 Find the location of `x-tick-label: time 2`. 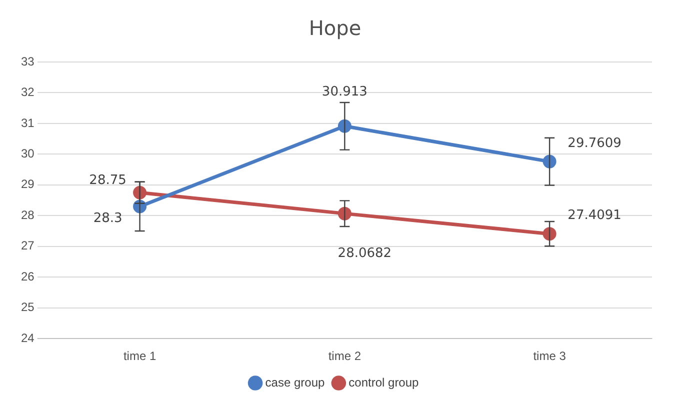

x-tick-label: time 2 is located at coordinates (345, 356).